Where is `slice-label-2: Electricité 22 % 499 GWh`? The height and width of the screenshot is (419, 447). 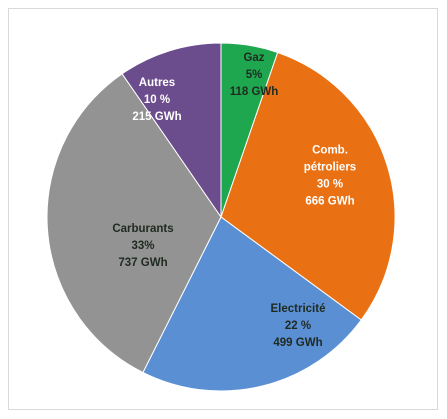 slice-label-2: Electricité 22 % 499 GWh is located at coordinates (298, 326).